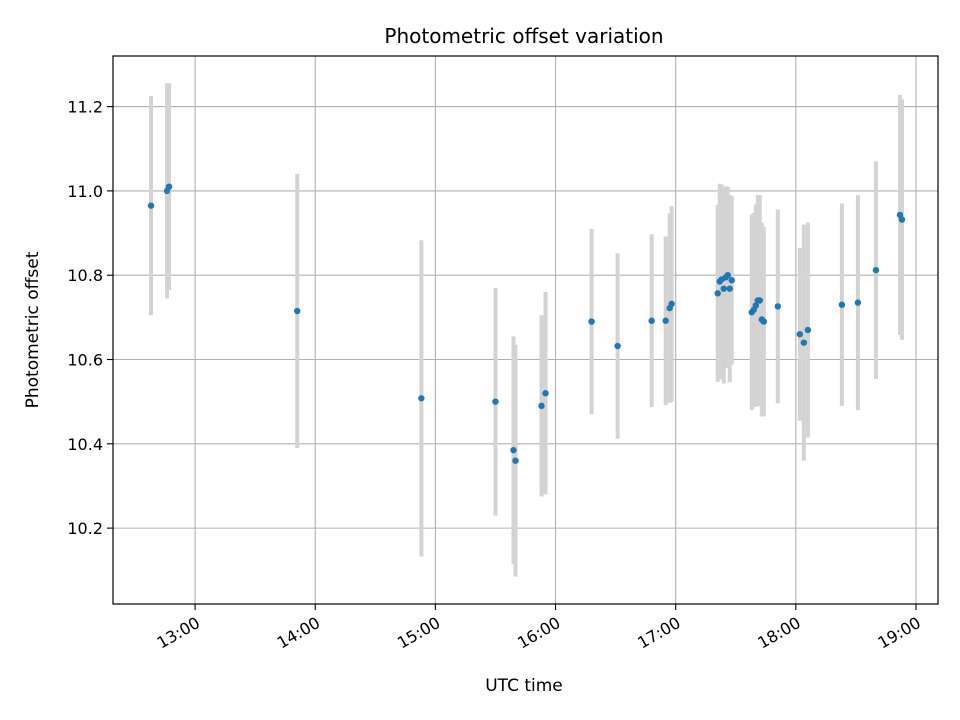  I want to click on y-axis-label: Photometric offset, so click(33, 329).